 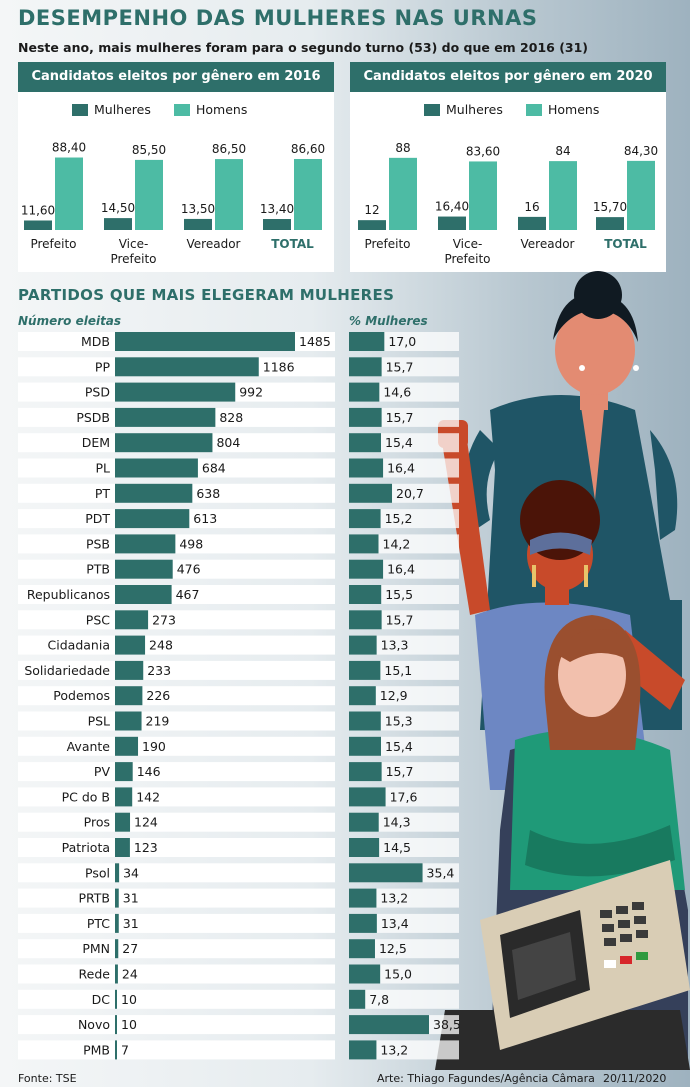 What do you see at coordinates (251, 392) in the screenshot?
I see `party-count-label: 992` at bounding box center [251, 392].